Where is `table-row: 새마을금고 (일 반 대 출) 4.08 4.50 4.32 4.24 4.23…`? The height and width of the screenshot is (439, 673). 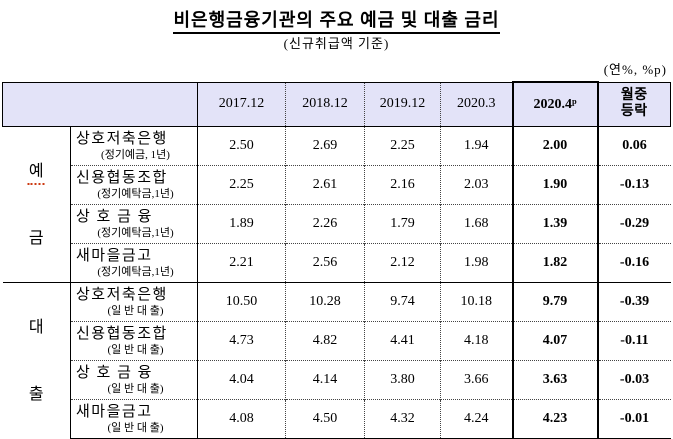
table-row: 새마을금고 (일 반 대 출) 4.08 4.50 4.32 4.24 4.23… is located at coordinates (337, 419).